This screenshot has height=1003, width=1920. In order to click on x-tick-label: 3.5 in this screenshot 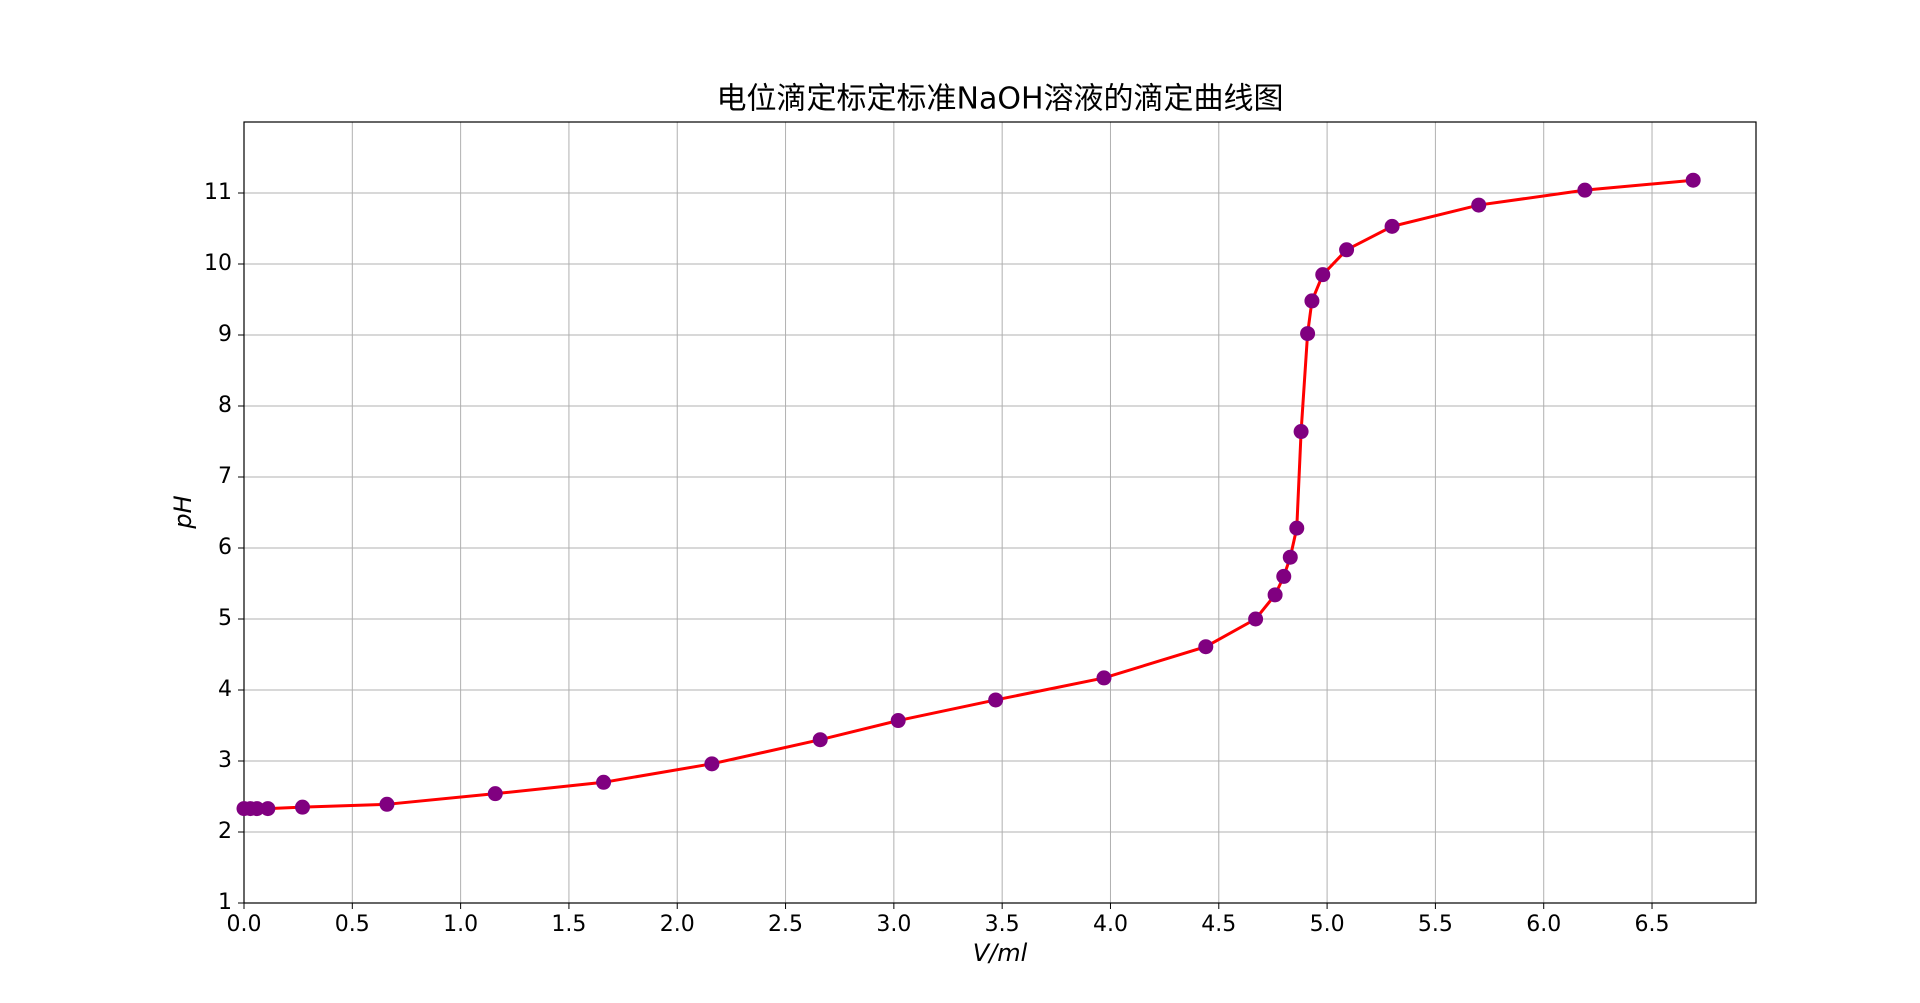, I will do `click(1002, 924)`.